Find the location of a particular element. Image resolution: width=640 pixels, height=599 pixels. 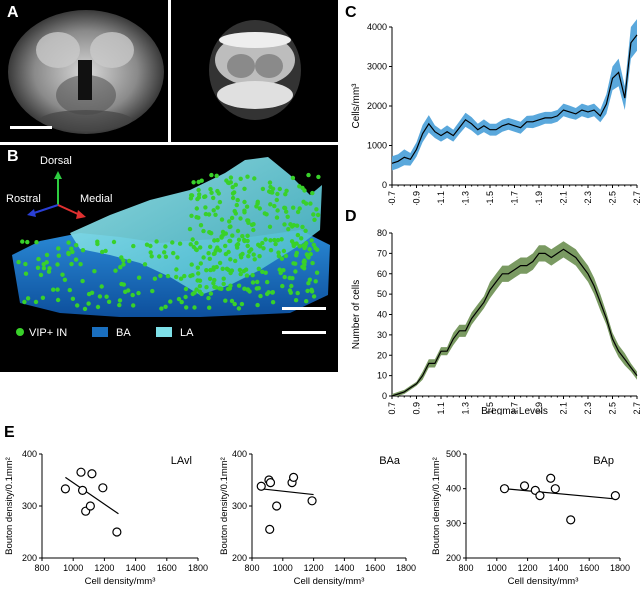

data-point is located at coordinates (555, 489).